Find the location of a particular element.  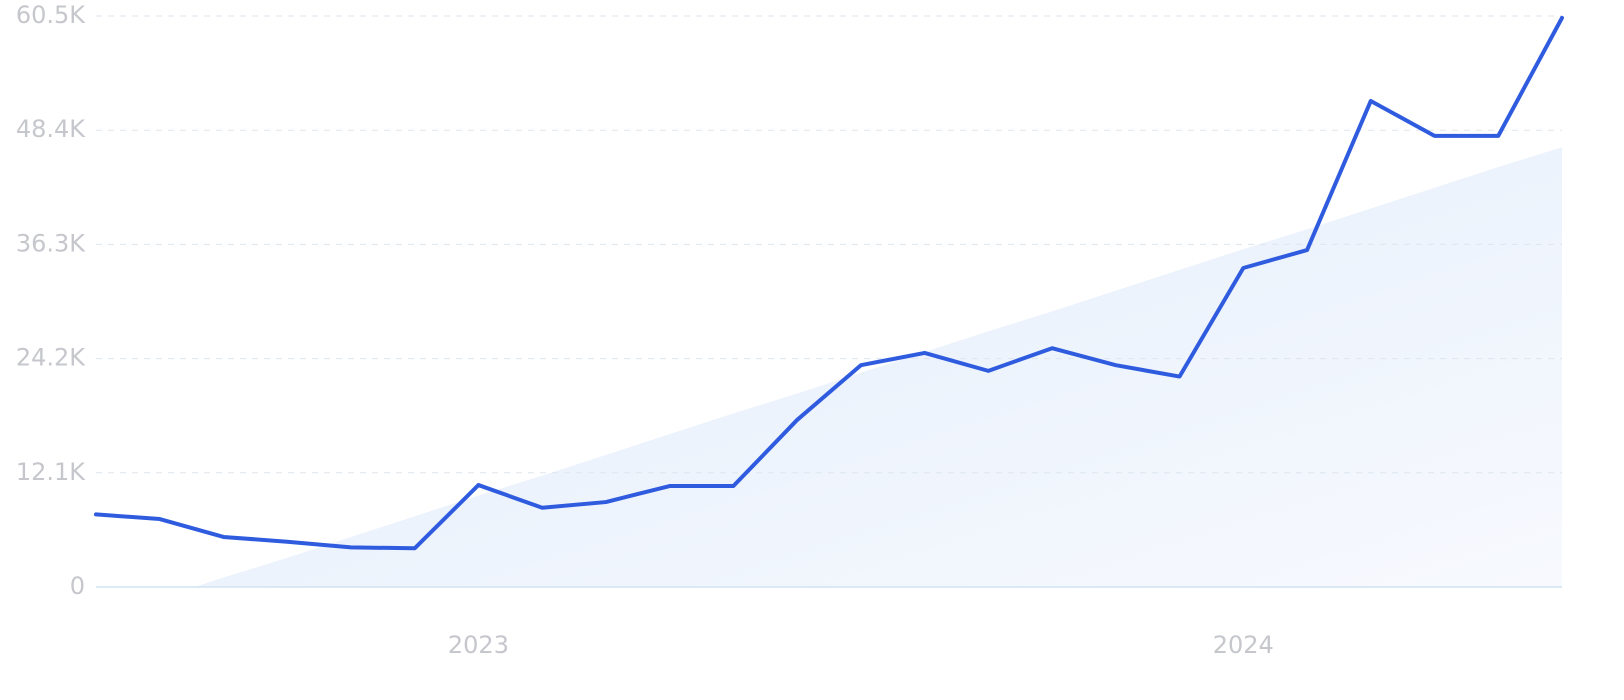

y-tick-label: 12.1K is located at coordinates (51, 472).